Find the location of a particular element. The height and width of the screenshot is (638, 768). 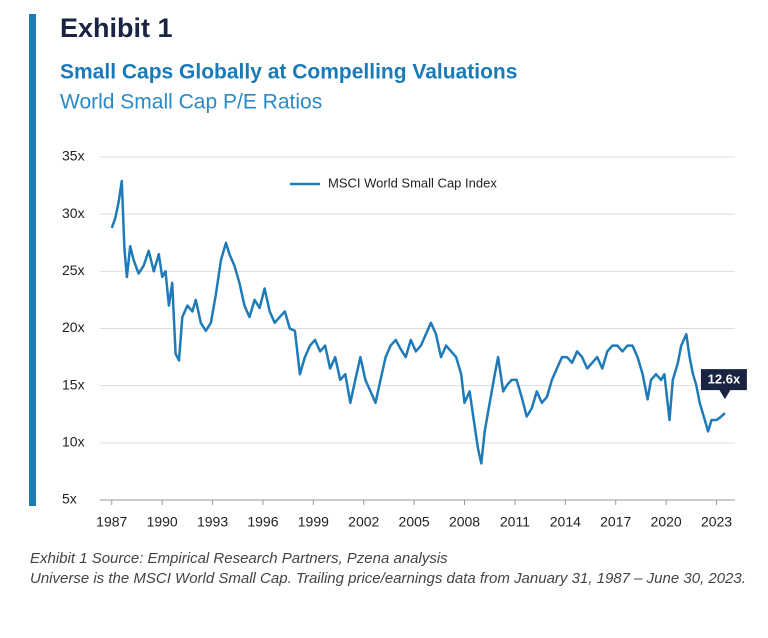

y-tick-label: 35x is located at coordinates (73, 156).